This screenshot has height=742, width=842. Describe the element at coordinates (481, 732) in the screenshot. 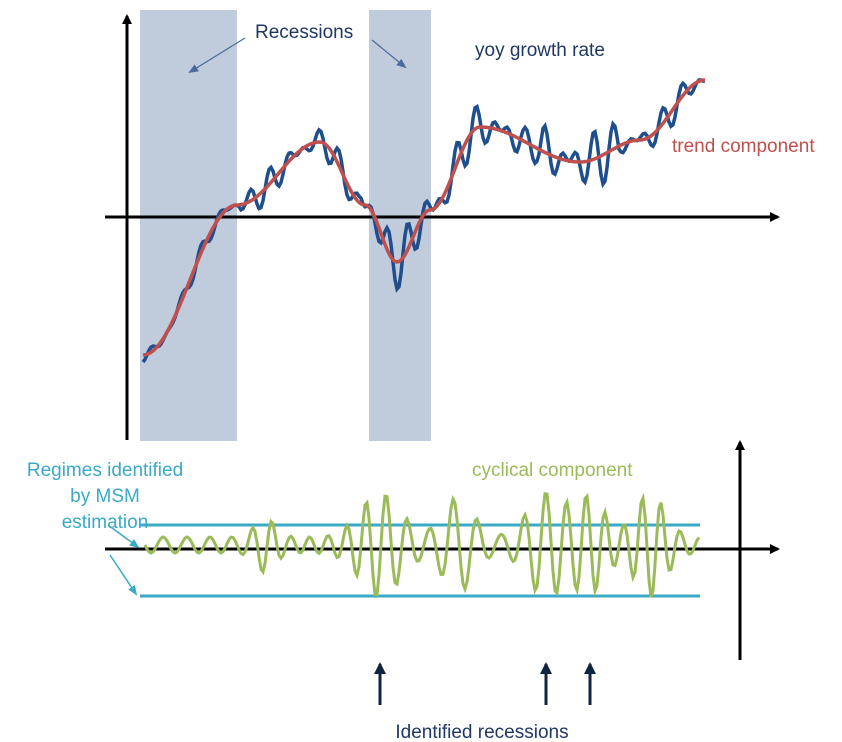

I see `recessions-caption: Identified recessions` at that location.